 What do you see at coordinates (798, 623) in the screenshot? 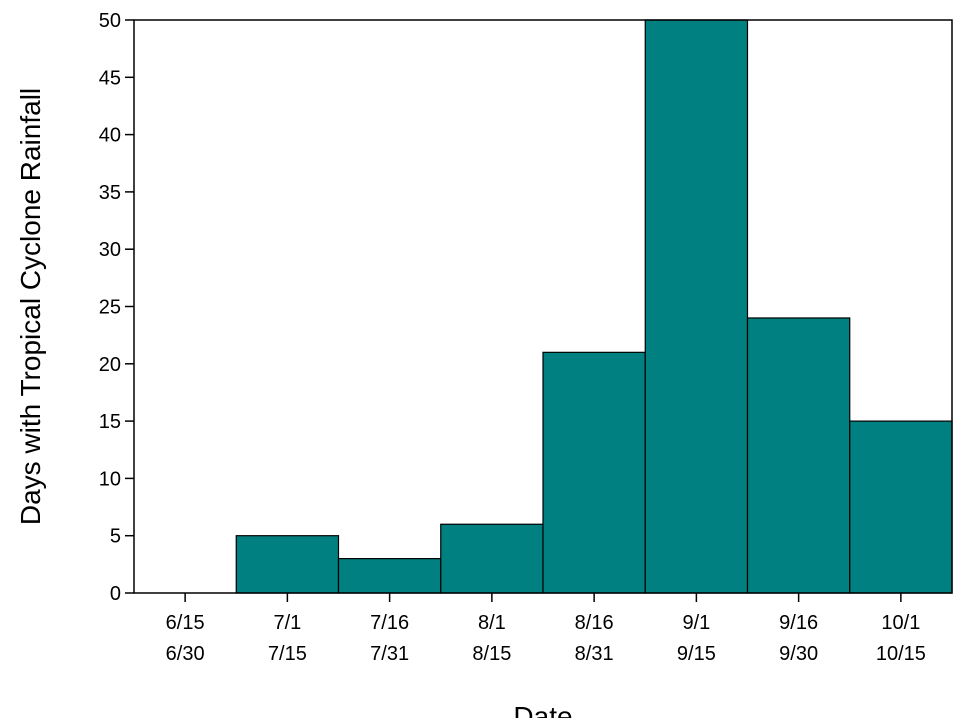
I see `x-tick-label-start: 9/16` at bounding box center [798, 623].